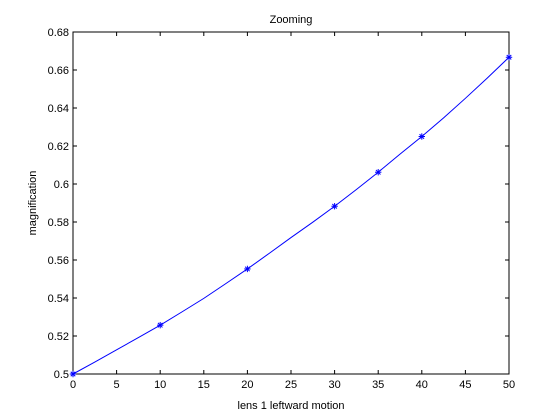 Image resolution: width=560 pixels, height=420 pixels. I want to click on y-tick-label: 0.54, so click(58, 299).